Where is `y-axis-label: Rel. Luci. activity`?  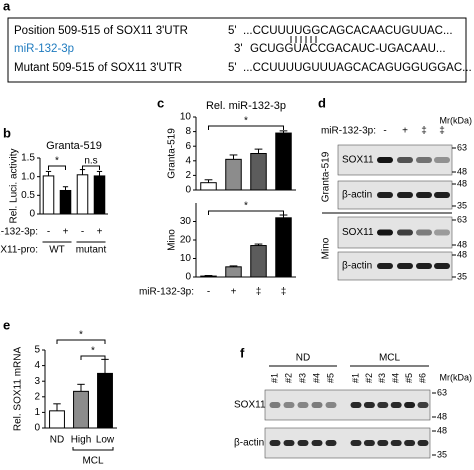 y-axis-label: Rel. Luci. activity is located at coordinates (14, 185).